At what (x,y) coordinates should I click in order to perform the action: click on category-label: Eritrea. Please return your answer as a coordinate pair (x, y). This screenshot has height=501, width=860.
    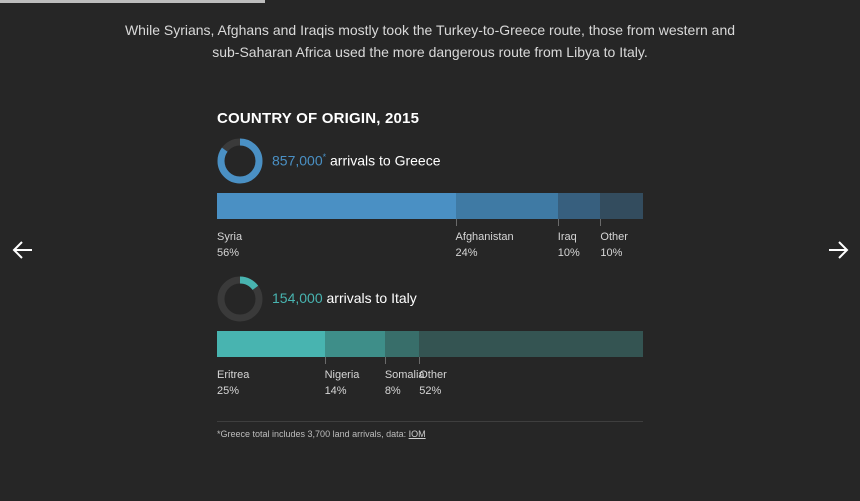
    Looking at the image, I should click on (233, 375).